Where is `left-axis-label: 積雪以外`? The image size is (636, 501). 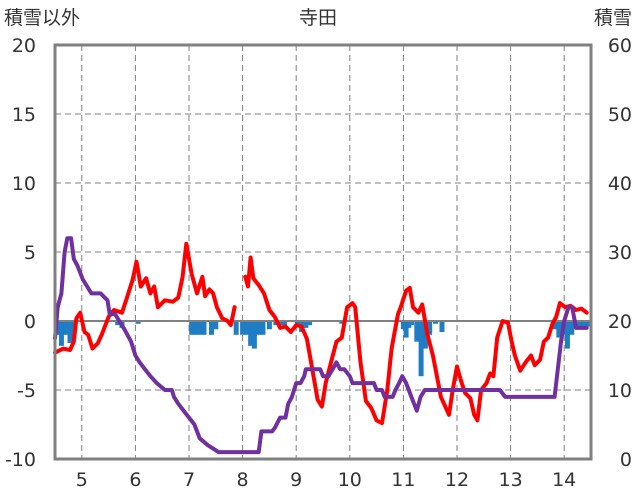 left-axis-label: 積雪以外 is located at coordinates (42, 18).